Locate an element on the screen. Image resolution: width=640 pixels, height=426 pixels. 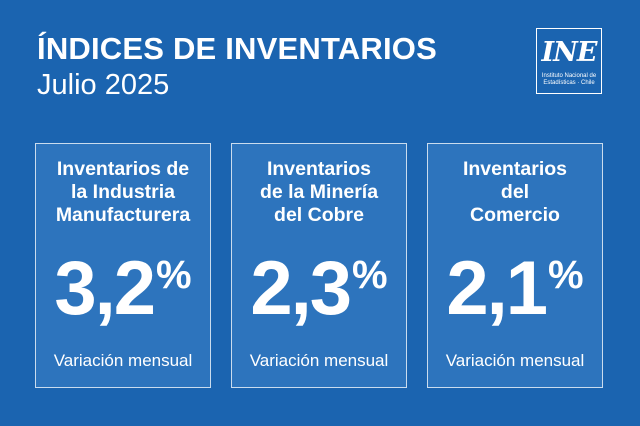
card-value-group: 2,3% is located at coordinates (319, 289).